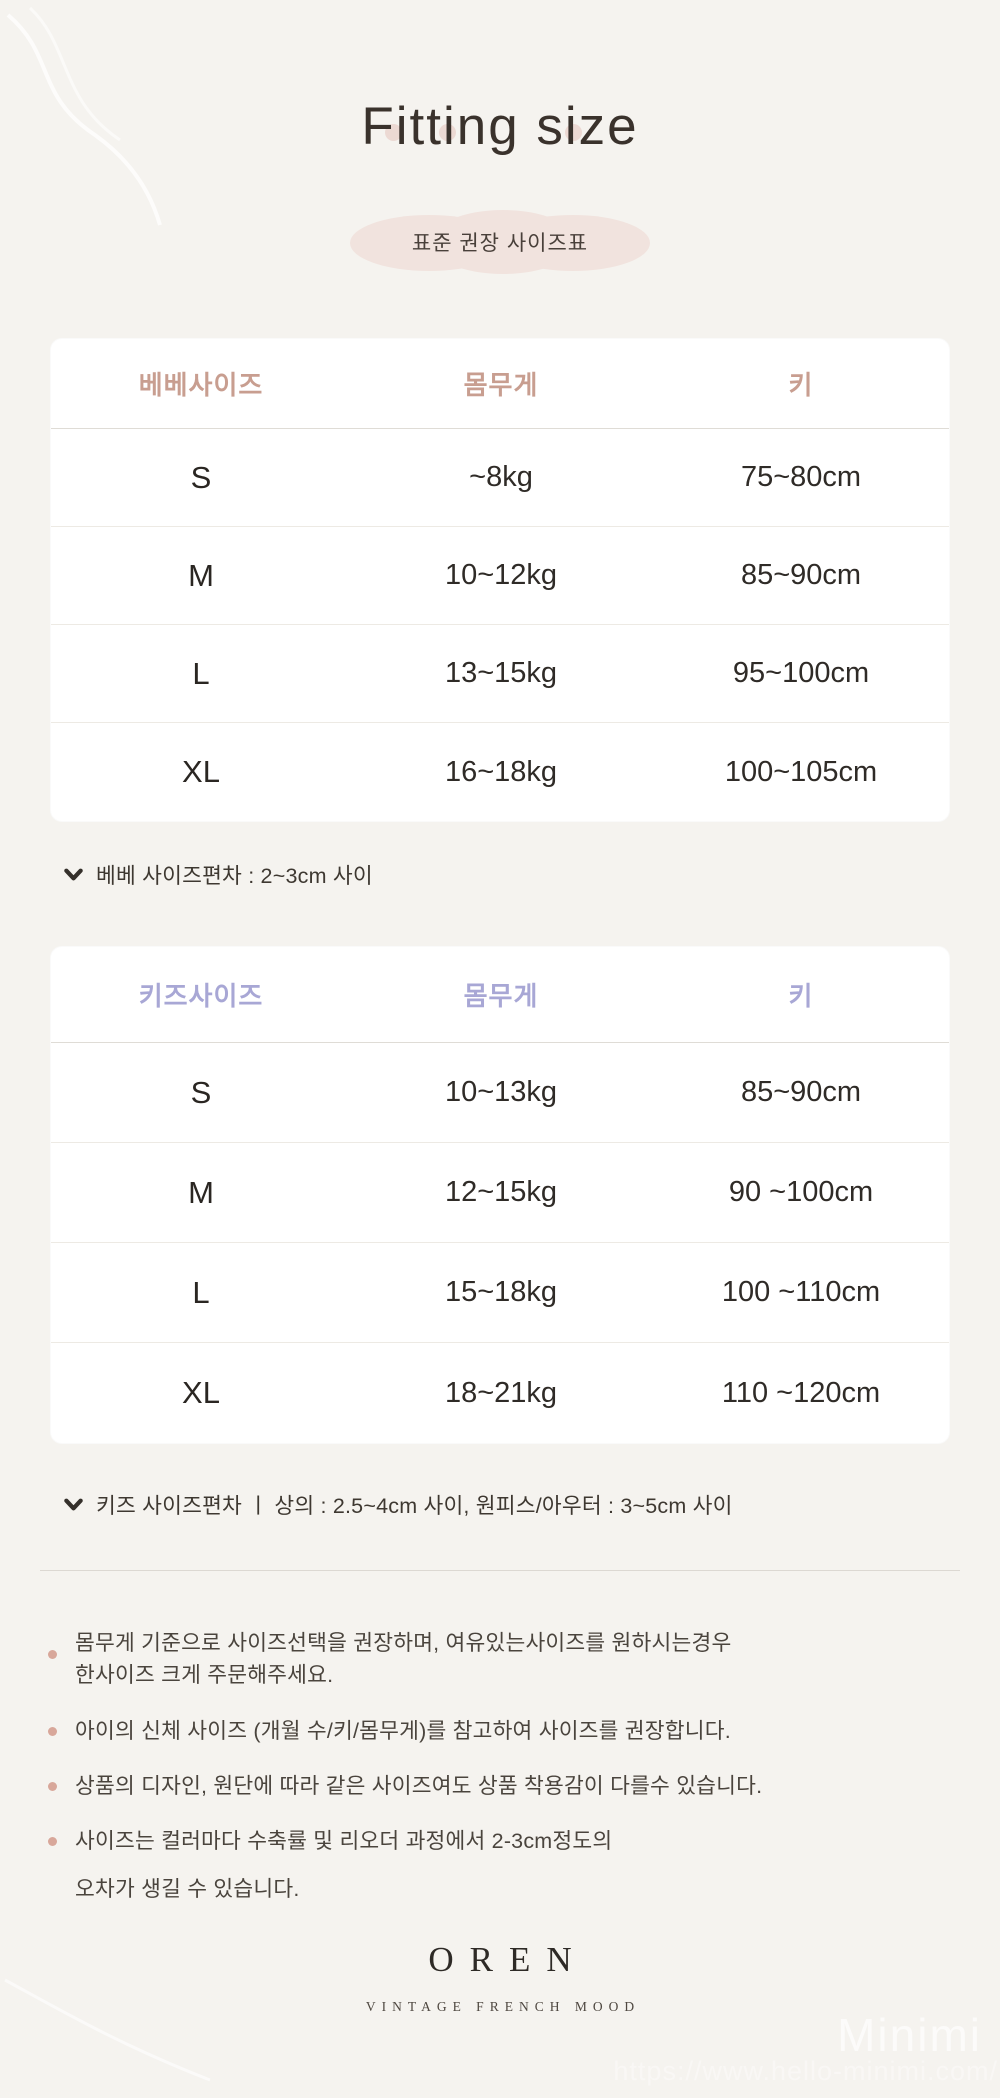 The width and height of the screenshot is (1000, 2098). I want to click on watermark-url: https://www.hello-minimi.com/, so click(805, 2071).